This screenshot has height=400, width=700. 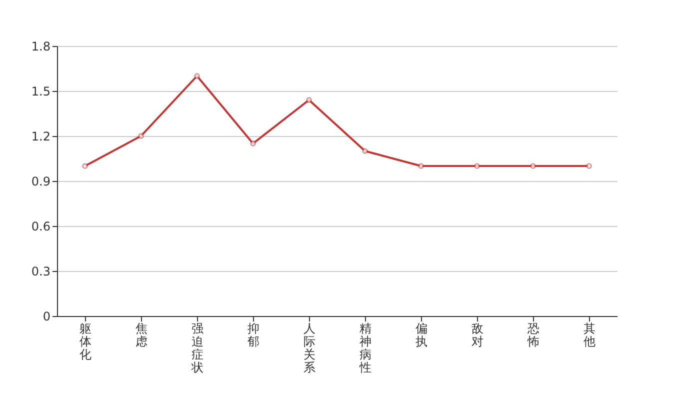 I want to click on y-tick-label: 0.9, so click(x=40, y=181).